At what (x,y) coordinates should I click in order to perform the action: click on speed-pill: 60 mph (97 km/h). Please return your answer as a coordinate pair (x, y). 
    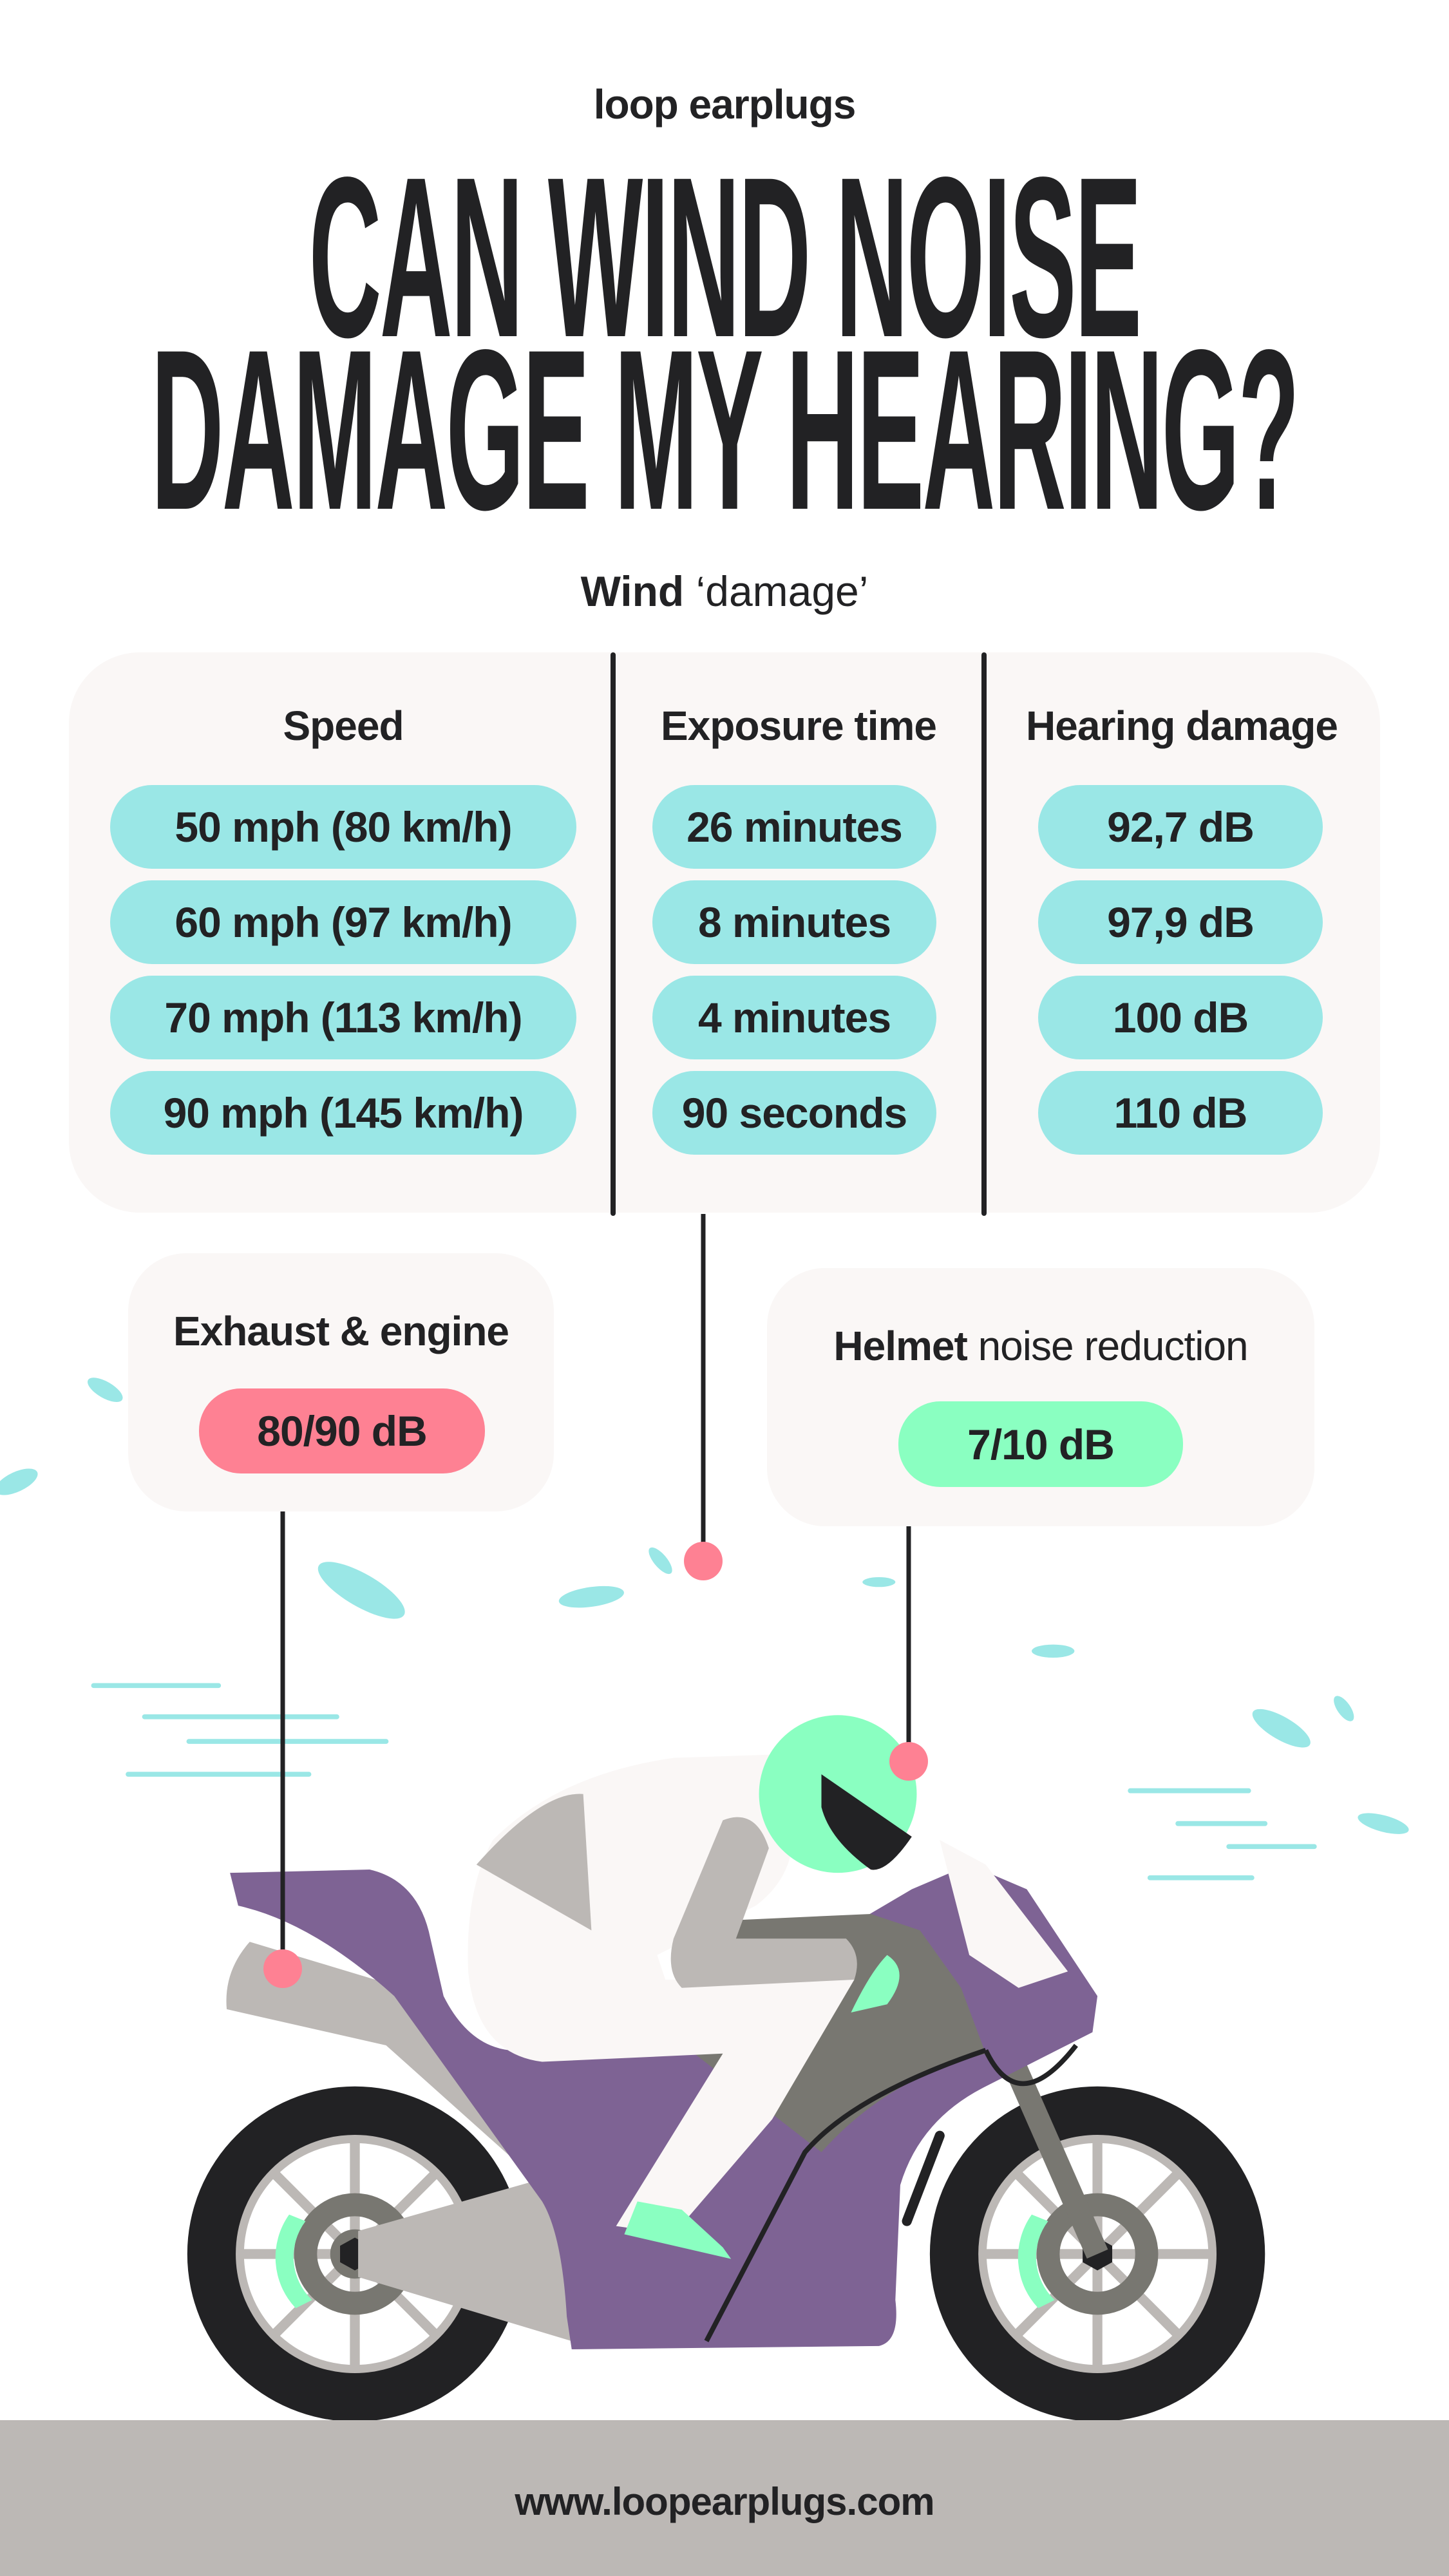
    Looking at the image, I should click on (343, 922).